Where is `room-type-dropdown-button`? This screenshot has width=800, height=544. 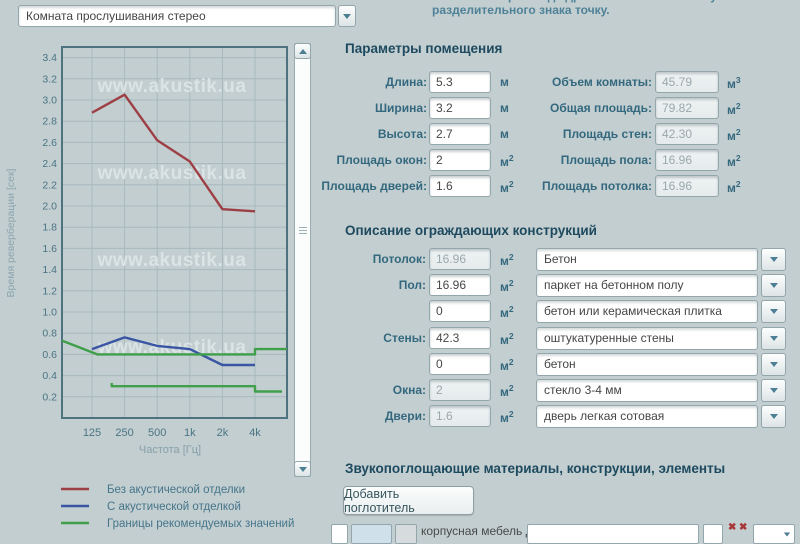 room-type-dropdown-button is located at coordinates (347, 16).